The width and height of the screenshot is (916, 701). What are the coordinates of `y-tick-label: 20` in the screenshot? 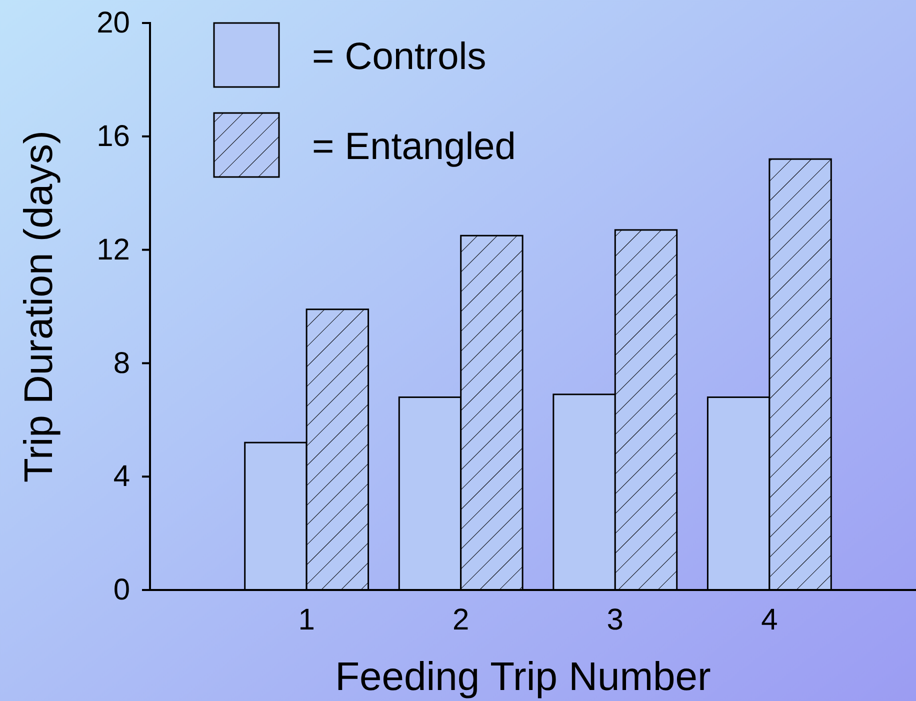 It's located at (113, 23).